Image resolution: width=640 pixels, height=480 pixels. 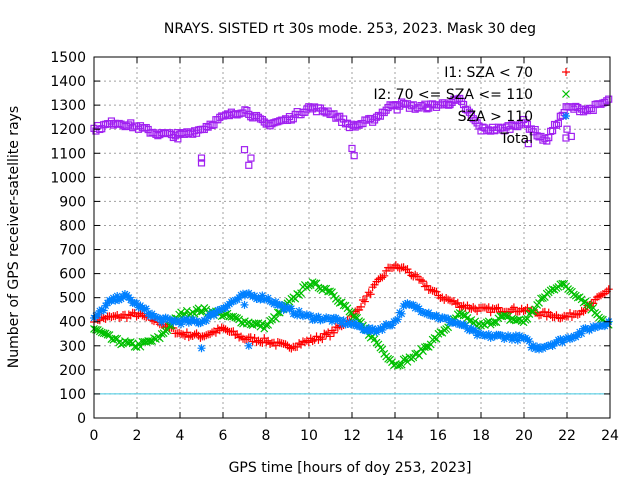 I want to click on x-tick-label: 2, so click(x=137, y=436).